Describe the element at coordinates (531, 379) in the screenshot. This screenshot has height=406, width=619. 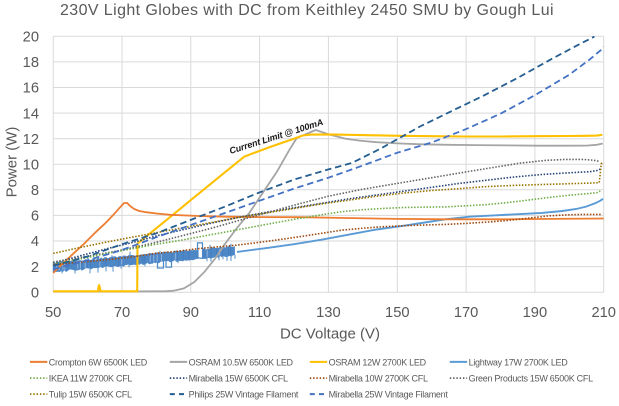
I see `svg-text: Green Products 15W 6500K CFL` at that location.